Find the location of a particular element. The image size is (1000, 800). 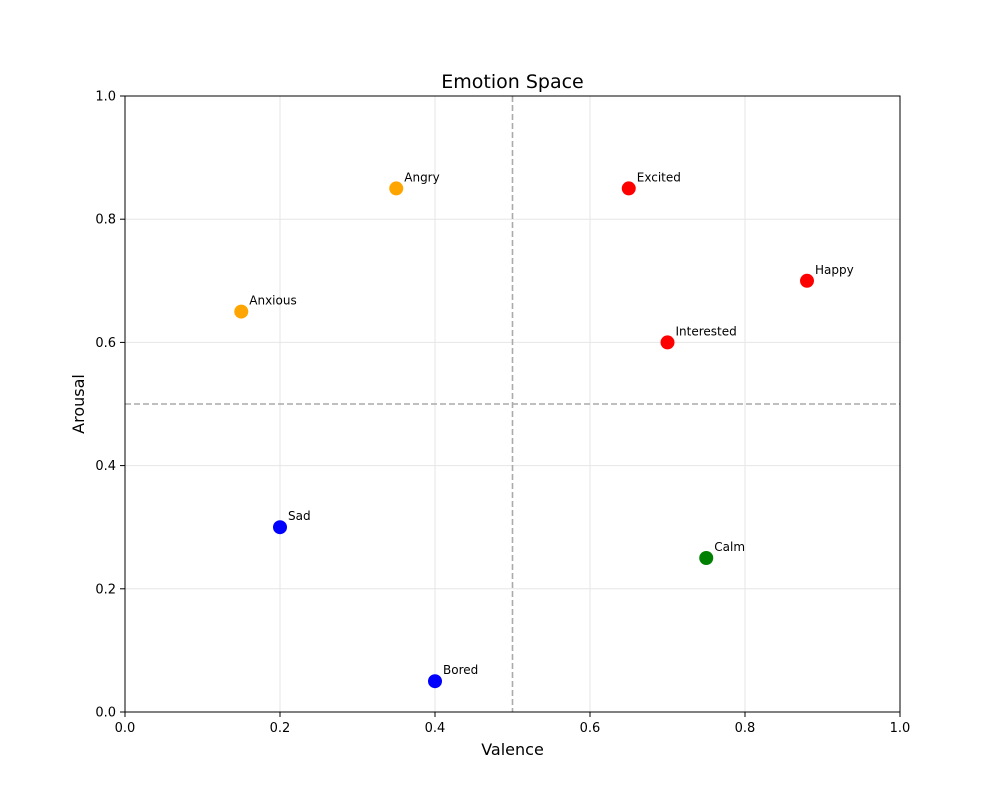

point-label-anxious: Anxious is located at coordinates (272, 301).